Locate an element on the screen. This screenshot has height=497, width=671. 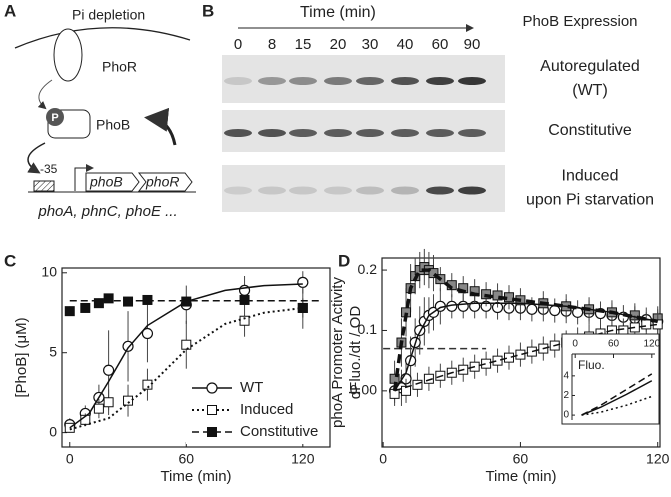
y-axis-label: [PhoB] (μM) is located at coordinates (21, 357).